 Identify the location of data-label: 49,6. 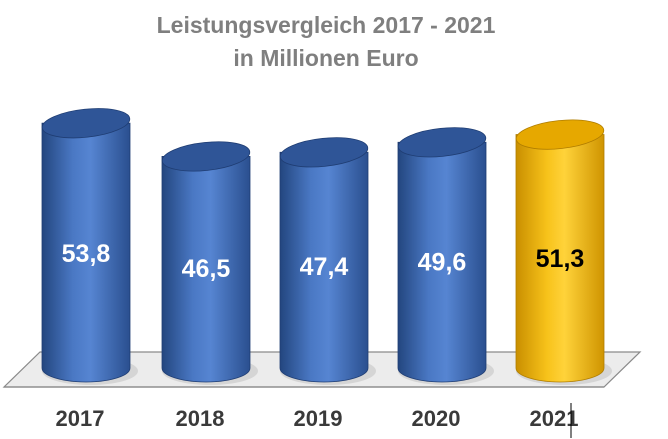
(442, 262).